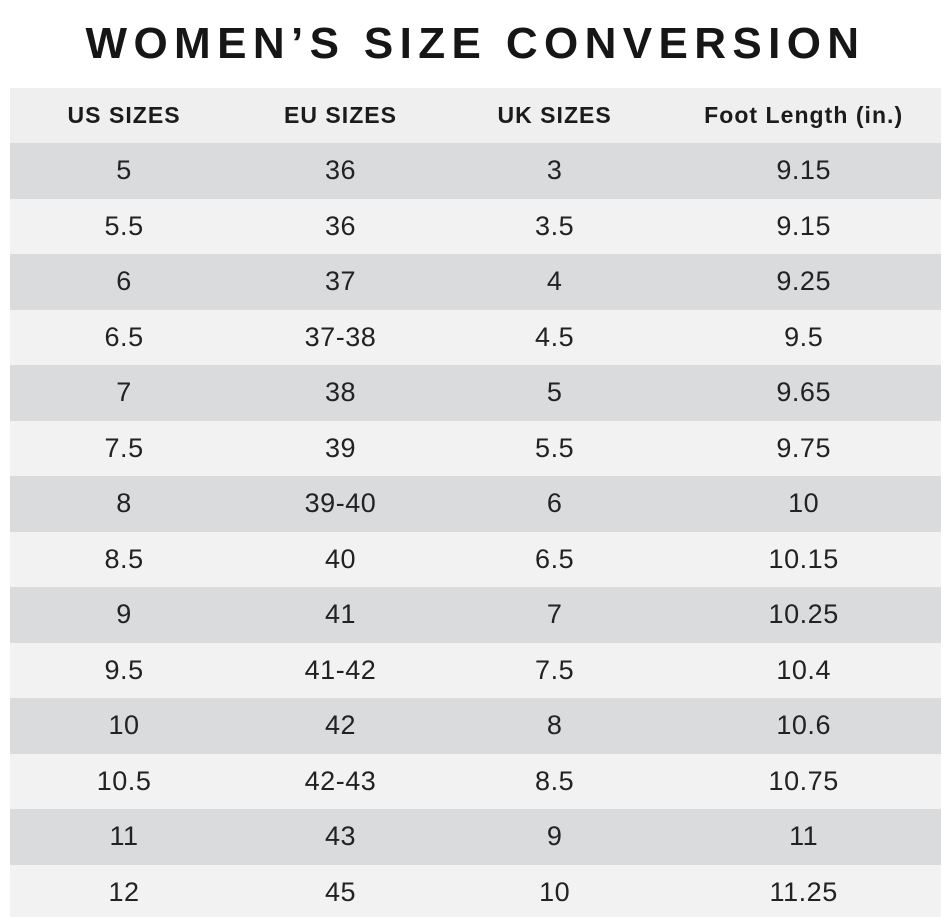 The image size is (951, 917). I want to click on uk-size-cell: 4, so click(554, 282).